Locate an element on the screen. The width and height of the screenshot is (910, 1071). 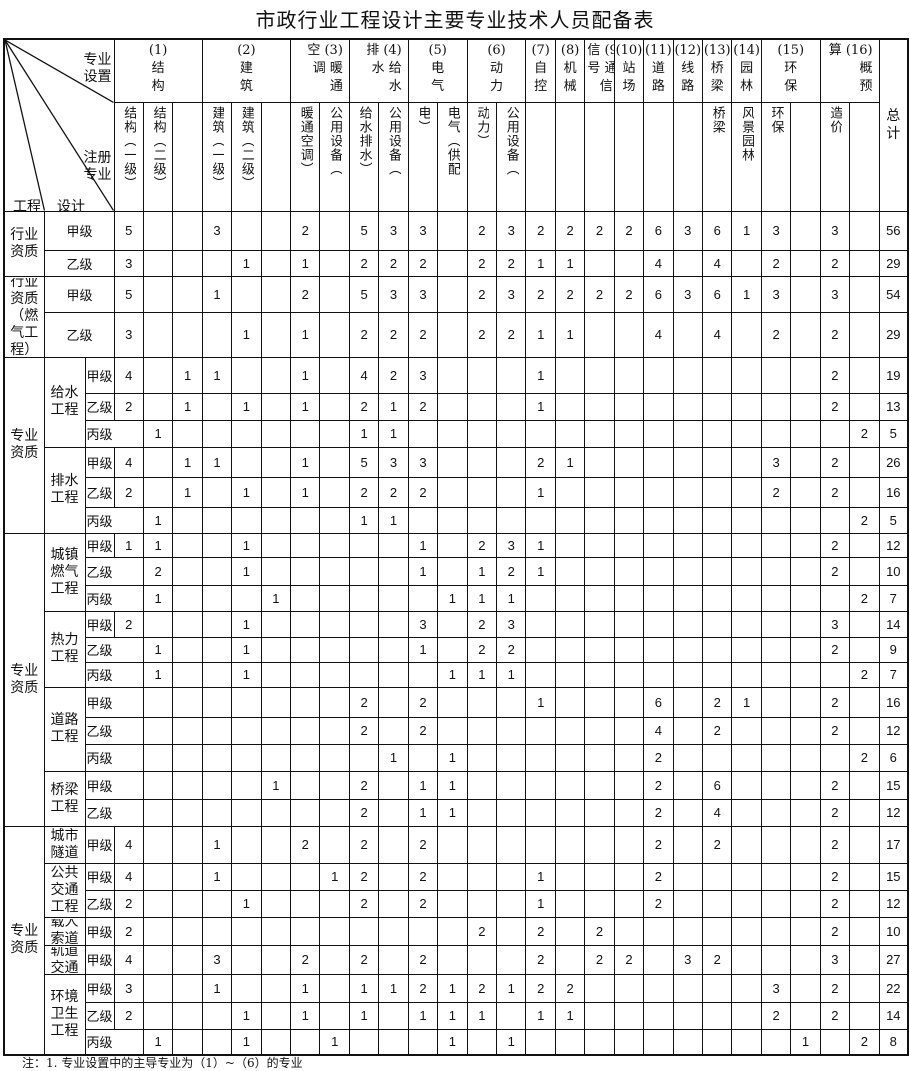
grade-cell: 丙级 is located at coordinates (114, 598).